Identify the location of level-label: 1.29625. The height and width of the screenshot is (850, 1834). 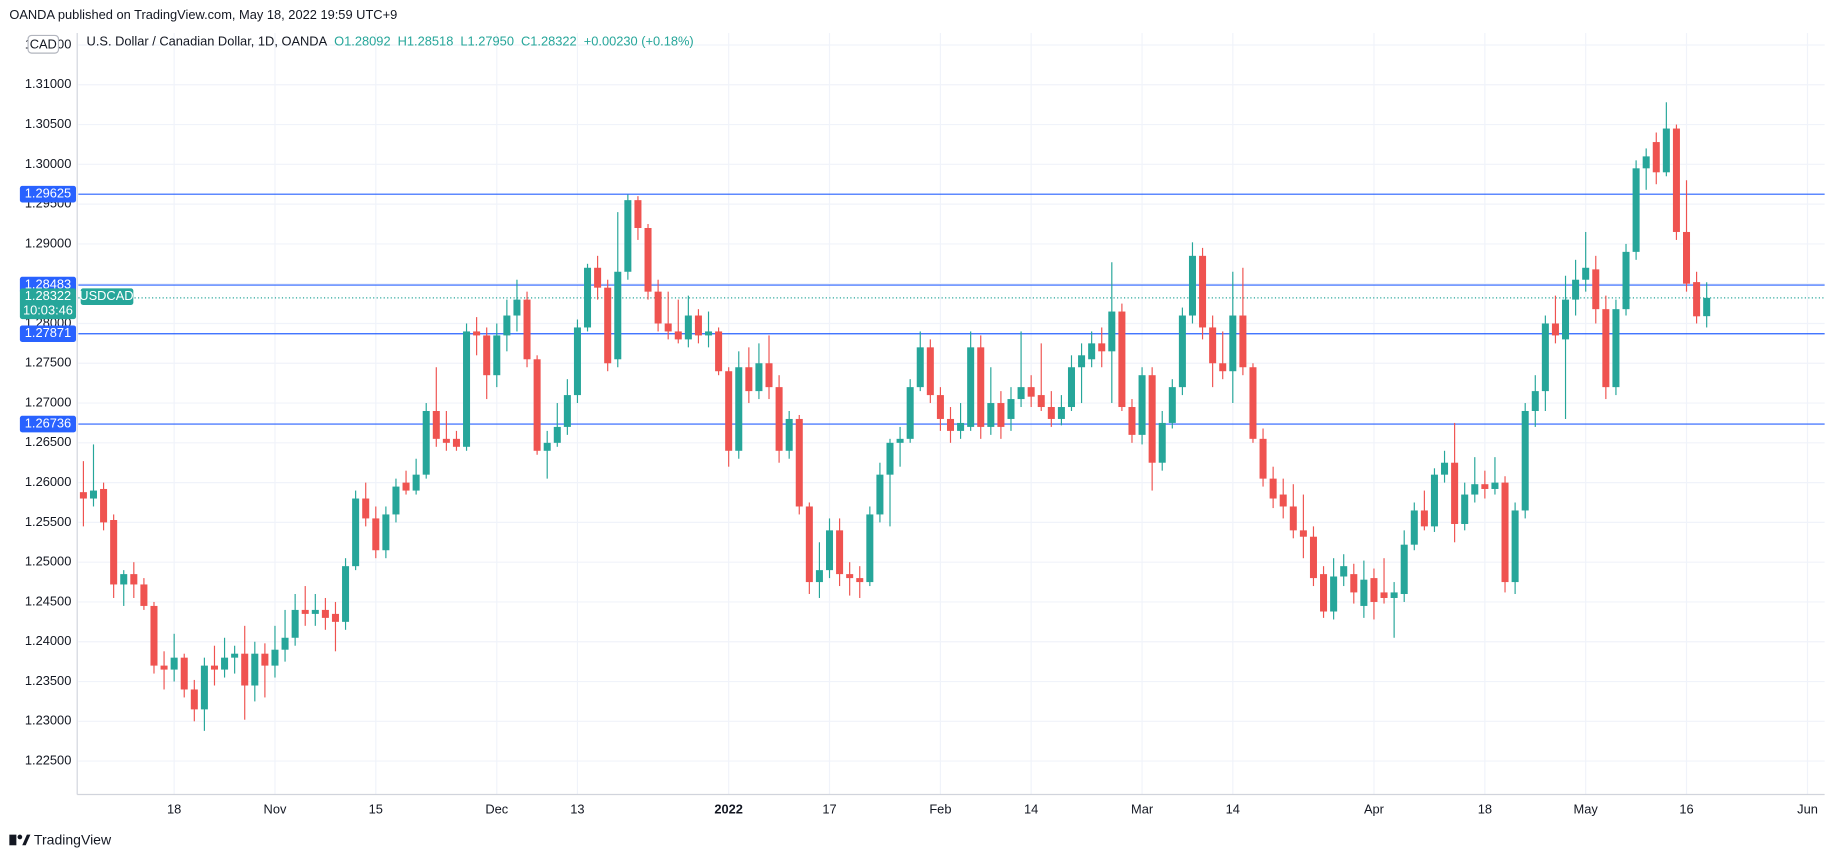
(48, 193).